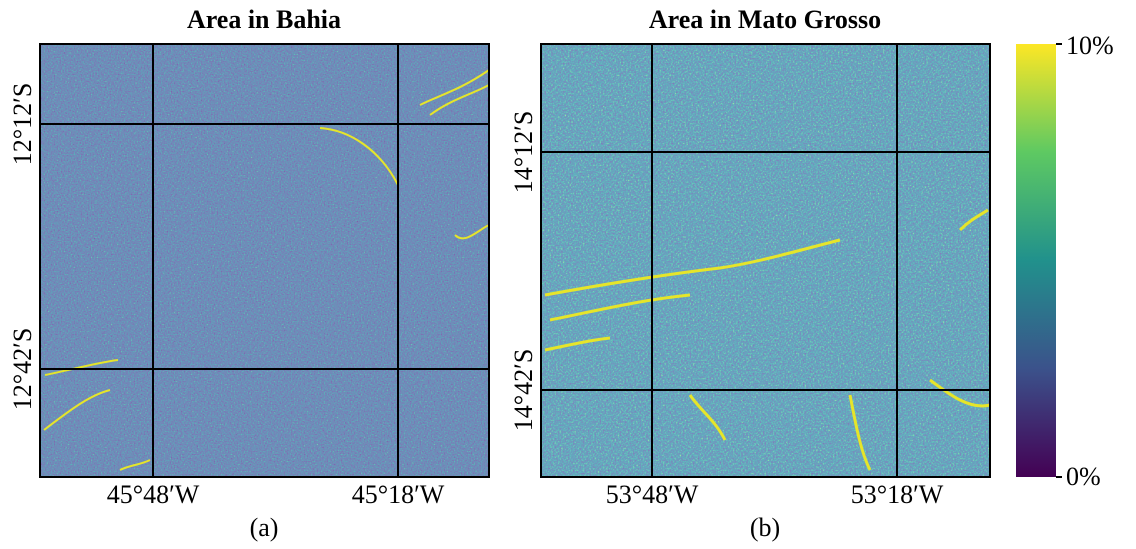 The image size is (1136, 549). Describe the element at coordinates (398, 494) in the screenshot. I see `x-tick-label: 45°18′W` at that location.